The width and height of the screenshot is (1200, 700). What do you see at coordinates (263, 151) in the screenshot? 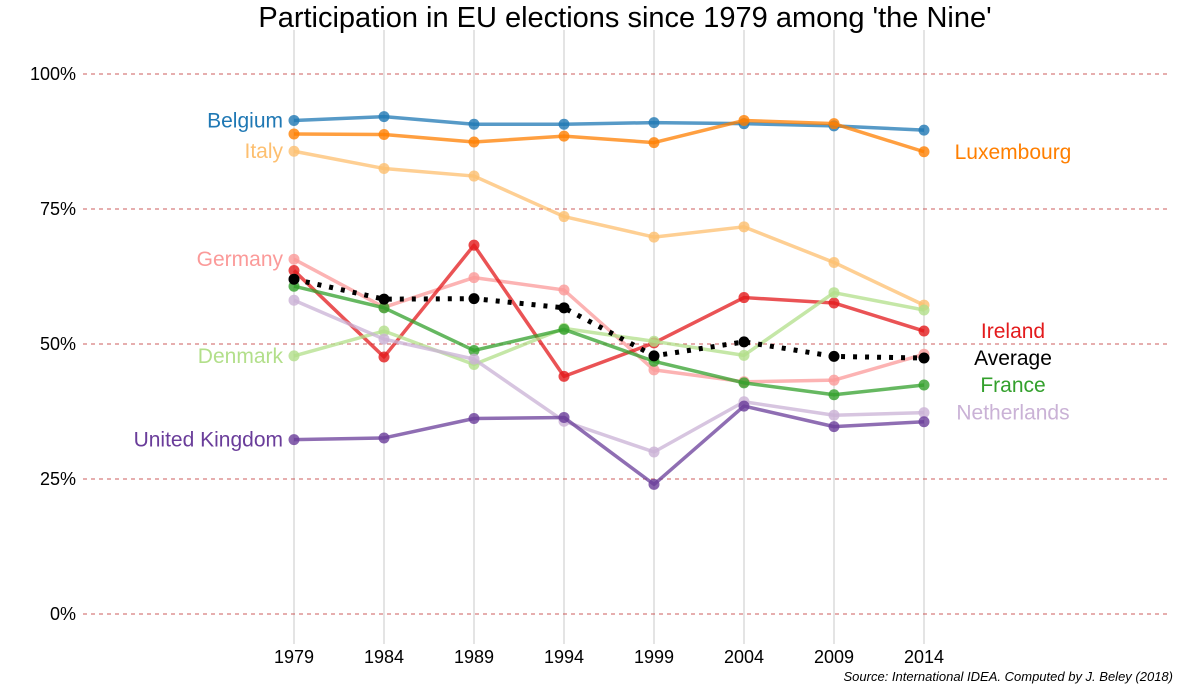
I see `series-label-italy: Italy` at bounding box center [263, 151].